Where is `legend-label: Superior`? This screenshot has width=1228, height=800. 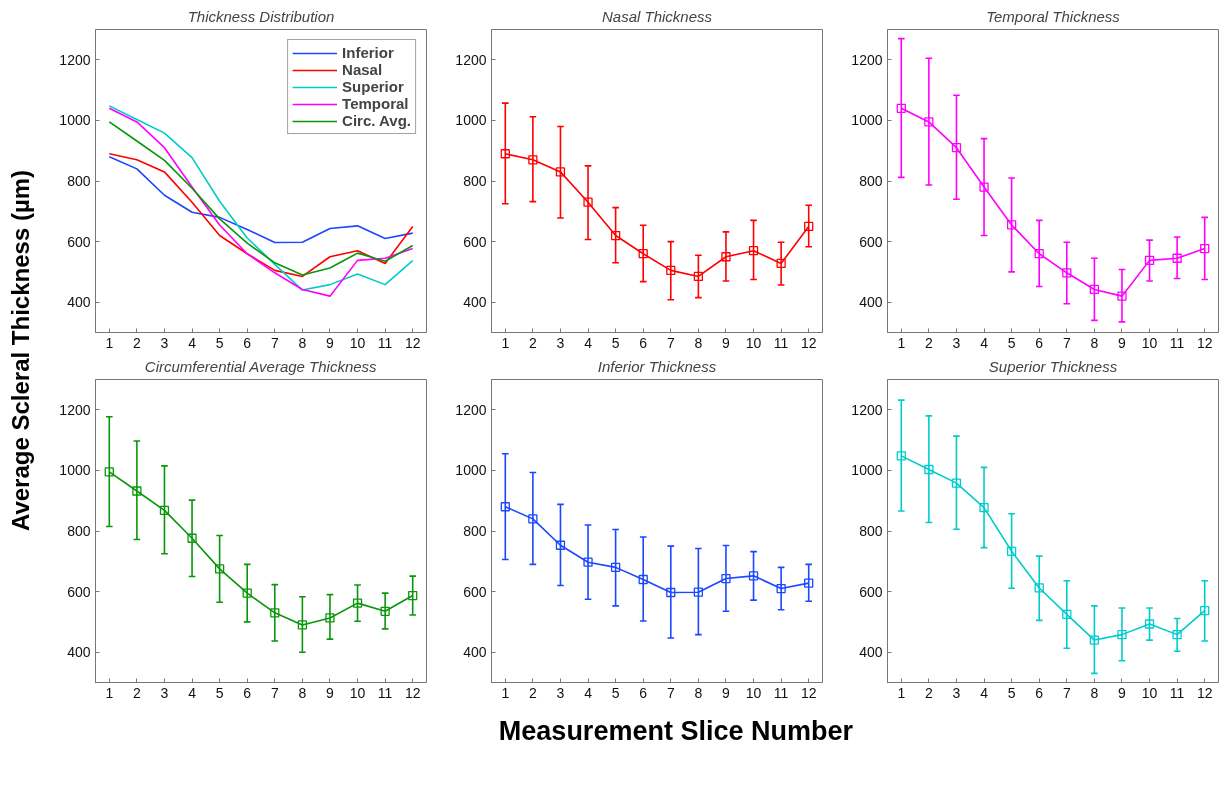
legend-label: Superior is located at coordinates (373, 86).